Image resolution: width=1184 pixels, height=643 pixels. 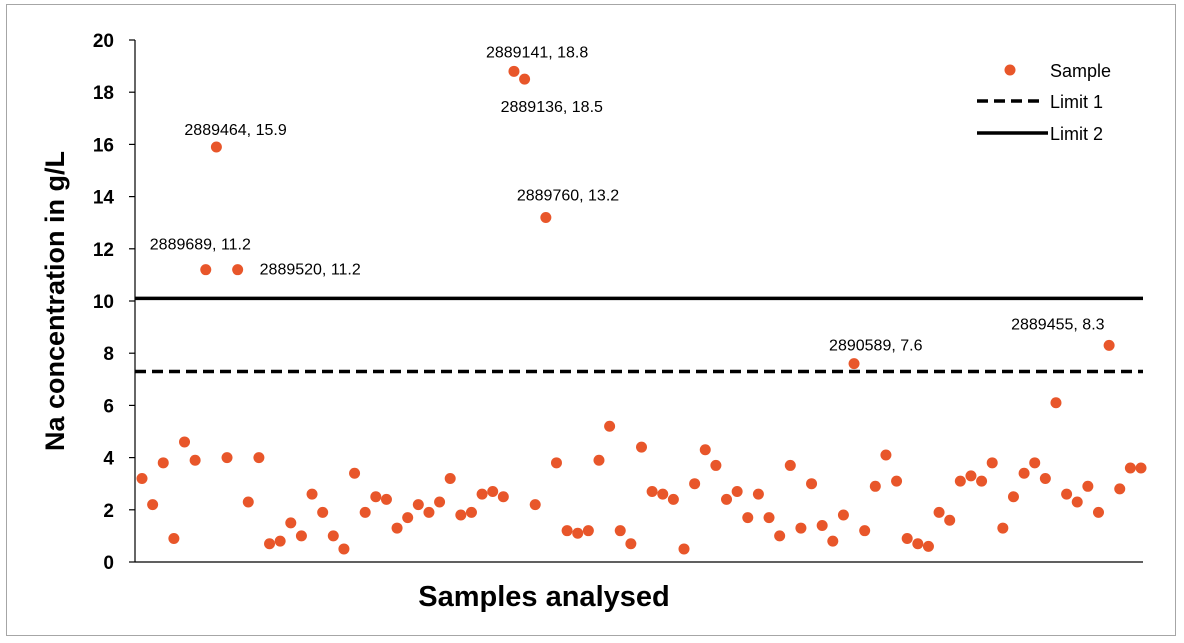 What do you see at coordinates (1080, 71) in the screenshot?
I see `legend-sample-label: Sample` at bounding box center [1080, 71].